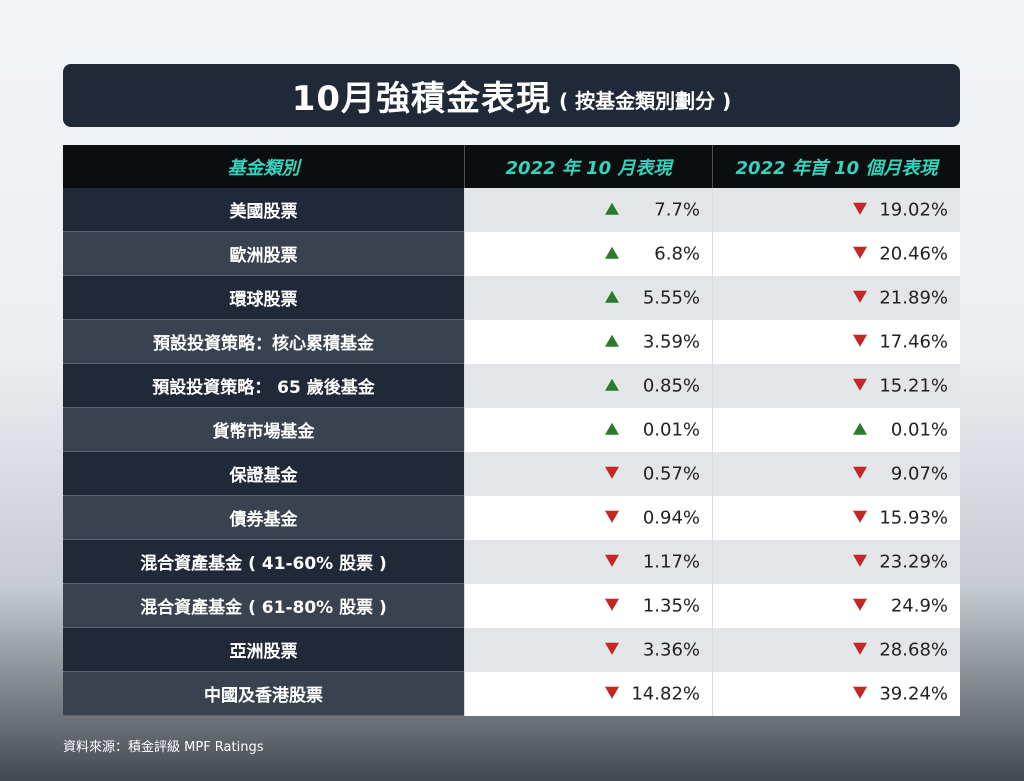 The image size is (1024, 781). I want to click on ytd-value: 28.68%, so click(913, 650).